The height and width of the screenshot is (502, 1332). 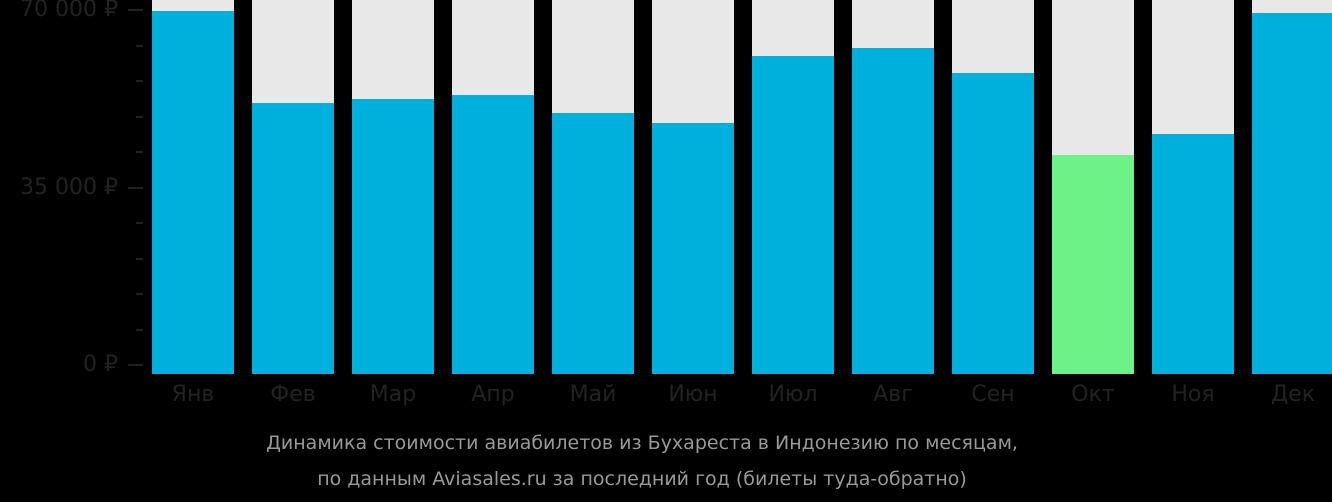 What do you see at coordinates (1292, 394) in the screenshot?
I see `x-tick-label: Дек` at bounding box center [1292, 394].